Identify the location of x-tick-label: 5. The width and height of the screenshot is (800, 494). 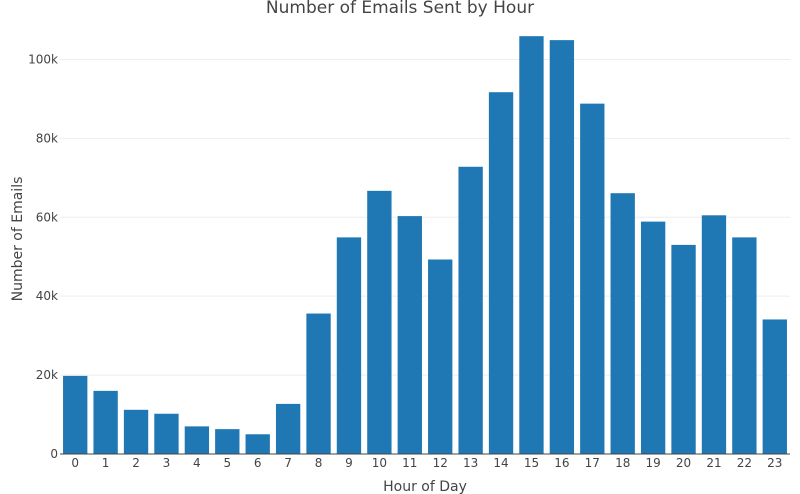
(227, 463).